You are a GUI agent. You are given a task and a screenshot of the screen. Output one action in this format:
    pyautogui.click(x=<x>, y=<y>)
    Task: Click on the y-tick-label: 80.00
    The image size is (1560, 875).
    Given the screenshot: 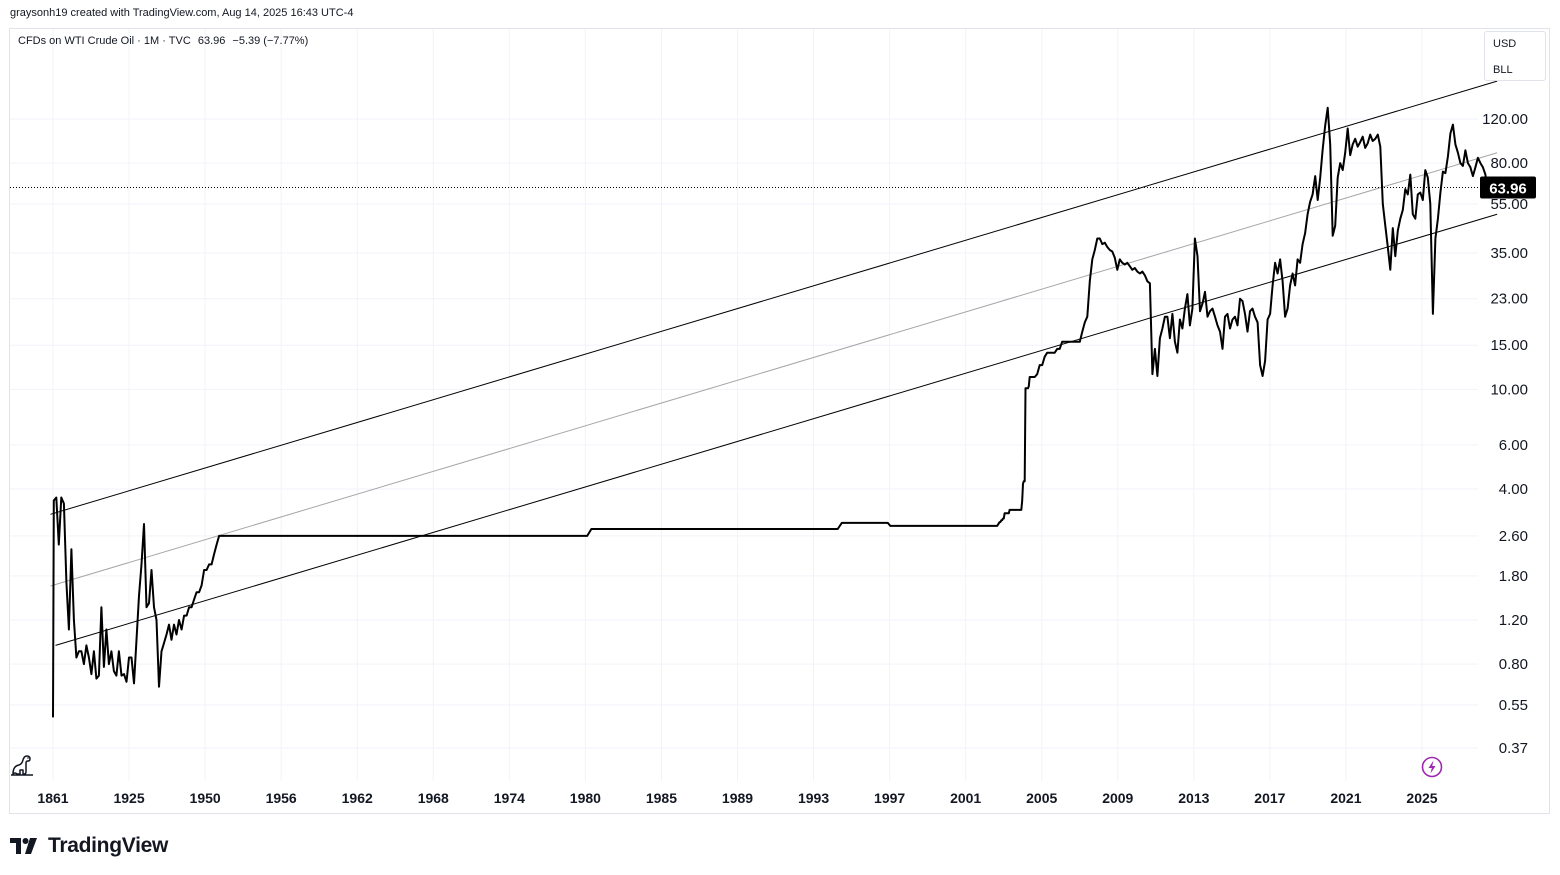 What is the action you would take?
    pyautogui.click(x=1509, y=163)
    